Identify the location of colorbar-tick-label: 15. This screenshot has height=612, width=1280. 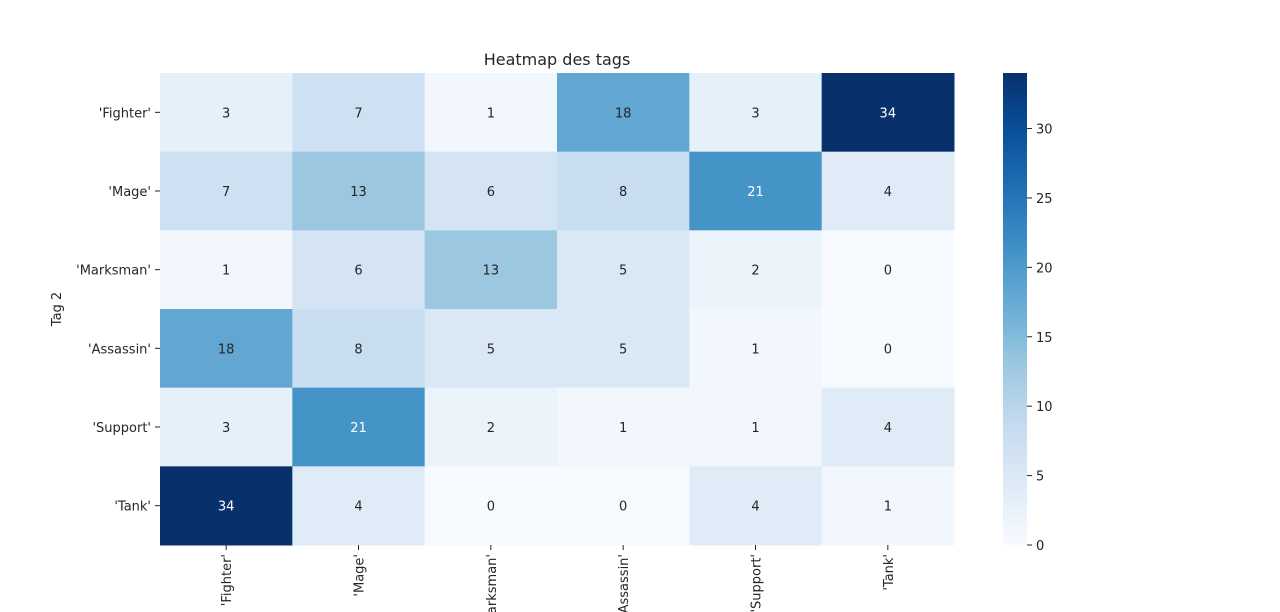
(1044, 338).